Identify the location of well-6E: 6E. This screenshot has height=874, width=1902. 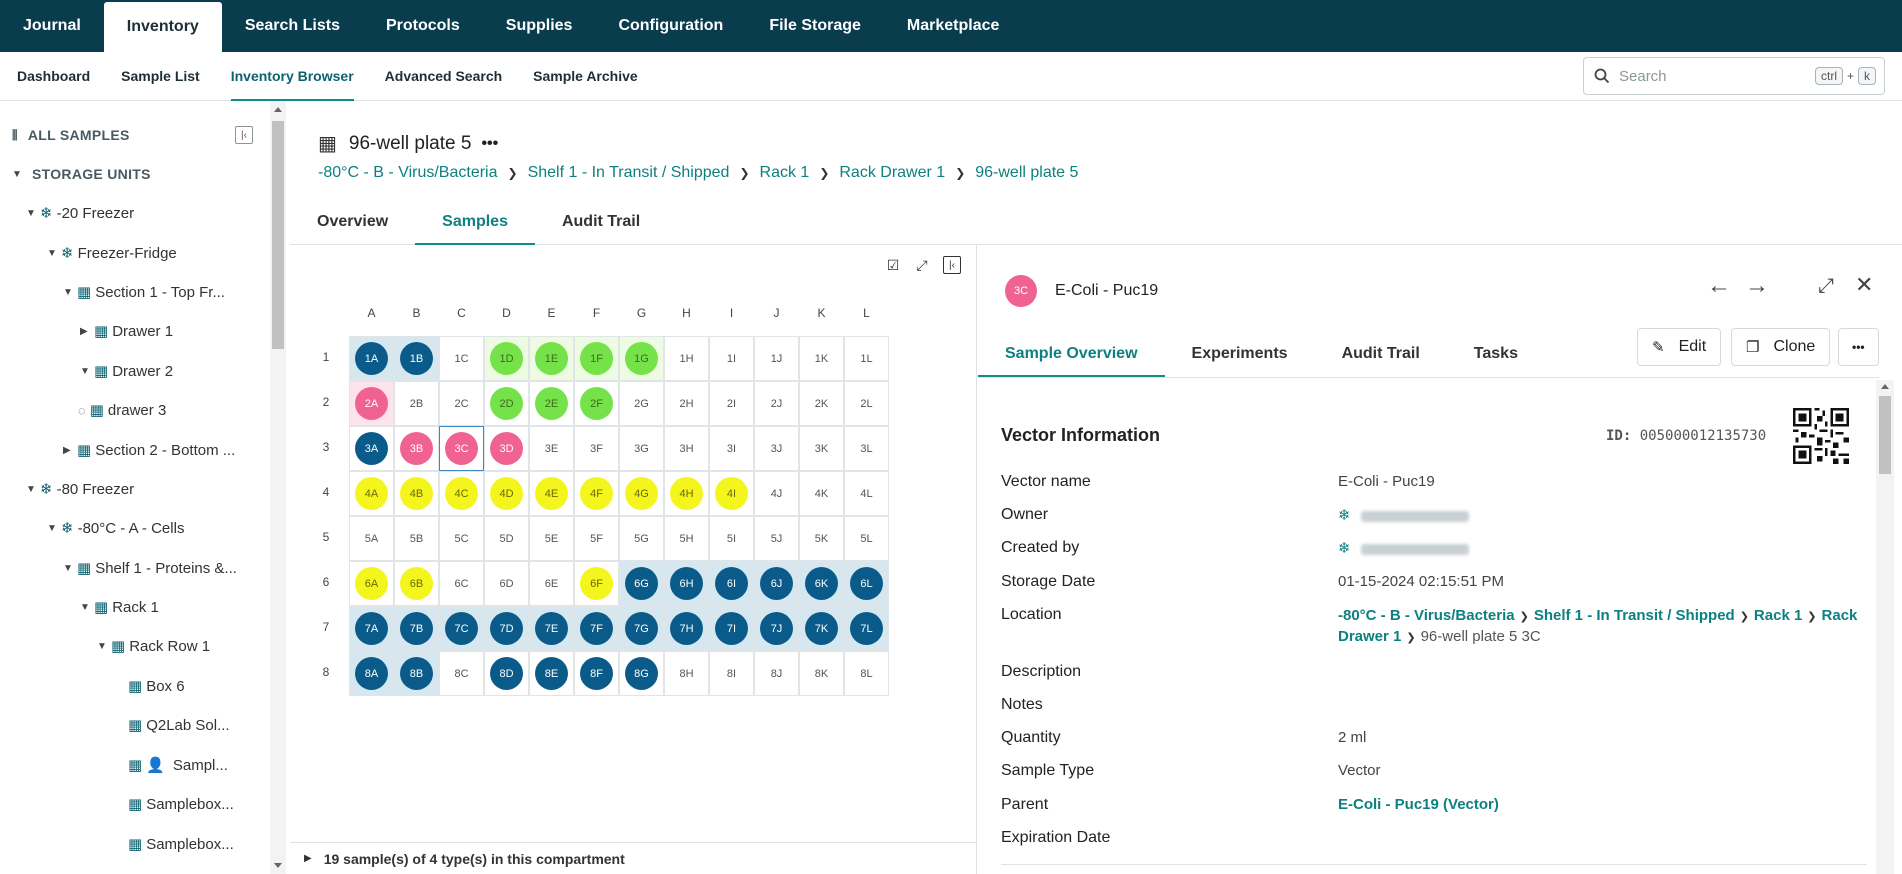
(551, 583).